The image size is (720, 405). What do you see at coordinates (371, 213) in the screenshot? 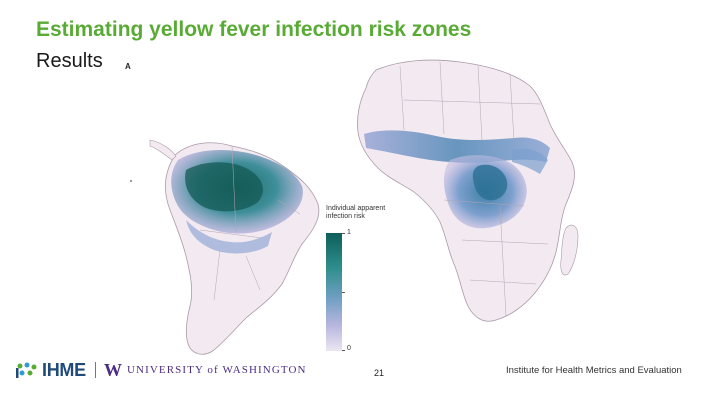
I see `legend-title: Individual apparent infection risk` at bounding box center [371, 213].